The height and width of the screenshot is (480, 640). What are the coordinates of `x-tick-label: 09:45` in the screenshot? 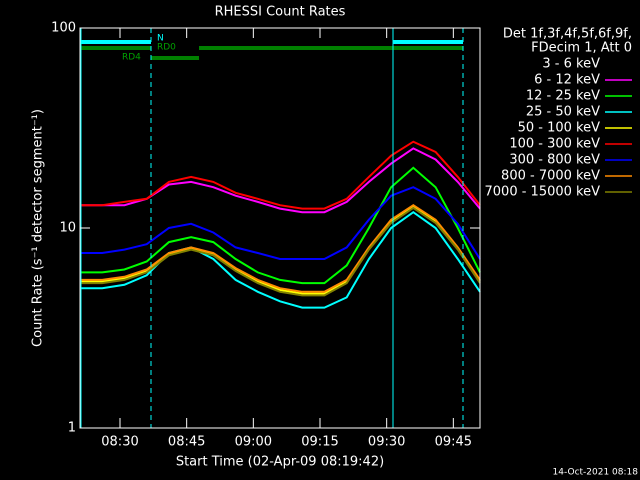 It's located at (453, 442).